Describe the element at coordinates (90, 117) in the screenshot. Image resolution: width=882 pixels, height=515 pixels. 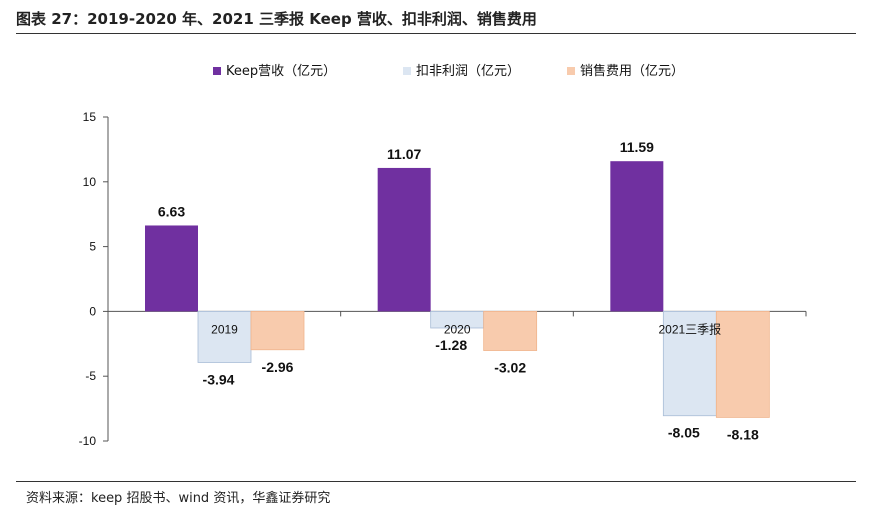
I see `y-tick-label: 15` at that location.